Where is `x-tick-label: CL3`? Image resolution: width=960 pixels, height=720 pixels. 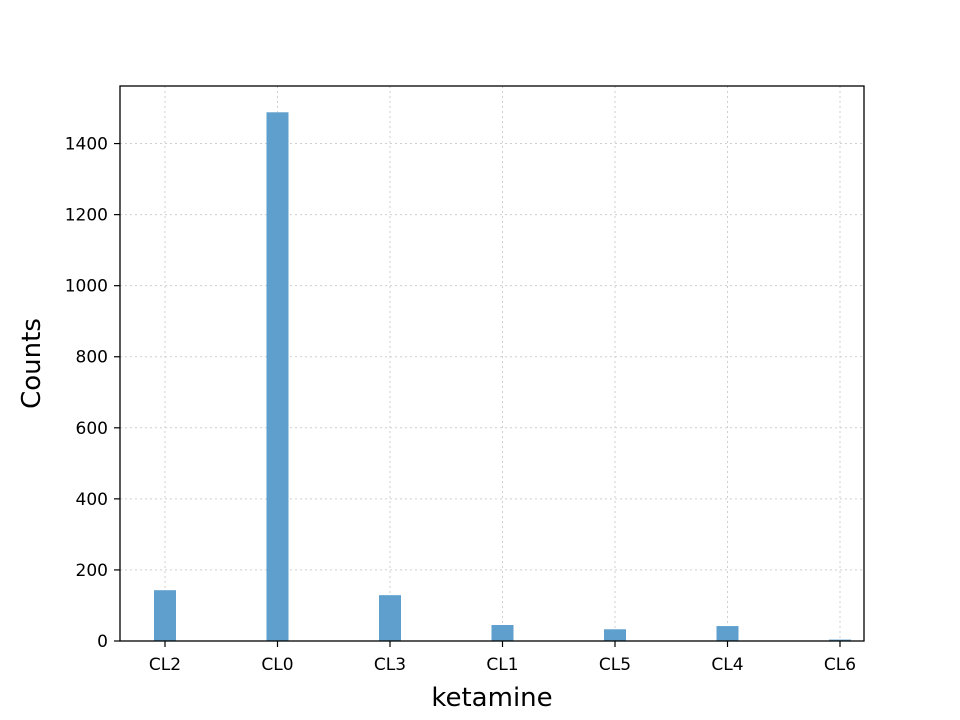 x-tick-label: CL3 is located at coordinates (390, 665).